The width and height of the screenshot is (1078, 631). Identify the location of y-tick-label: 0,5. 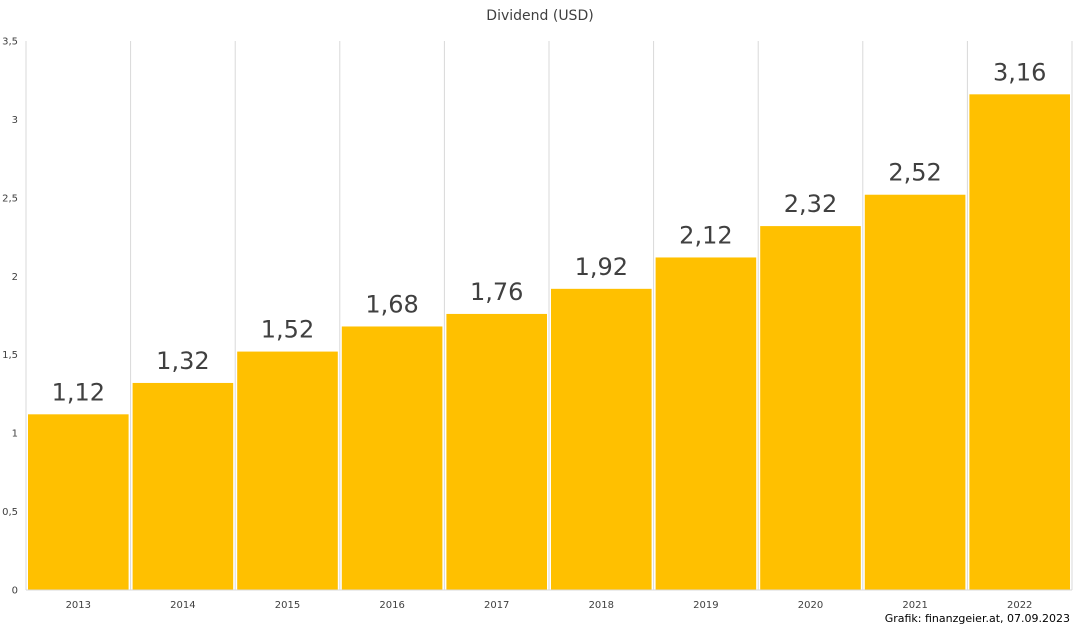
(10, 512).